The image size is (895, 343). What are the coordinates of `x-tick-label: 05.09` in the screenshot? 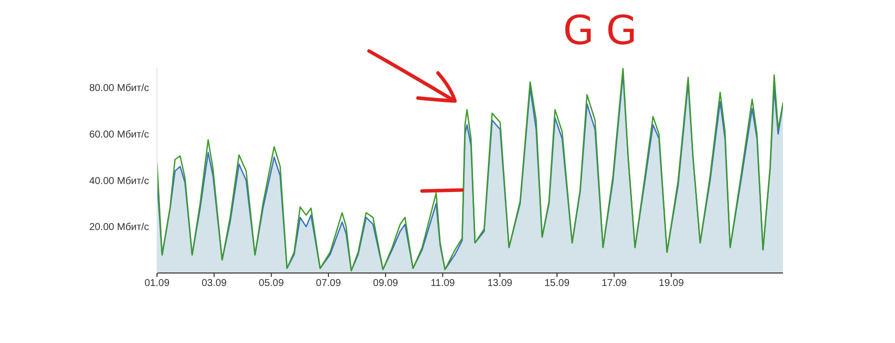 It's located at (271, 284).